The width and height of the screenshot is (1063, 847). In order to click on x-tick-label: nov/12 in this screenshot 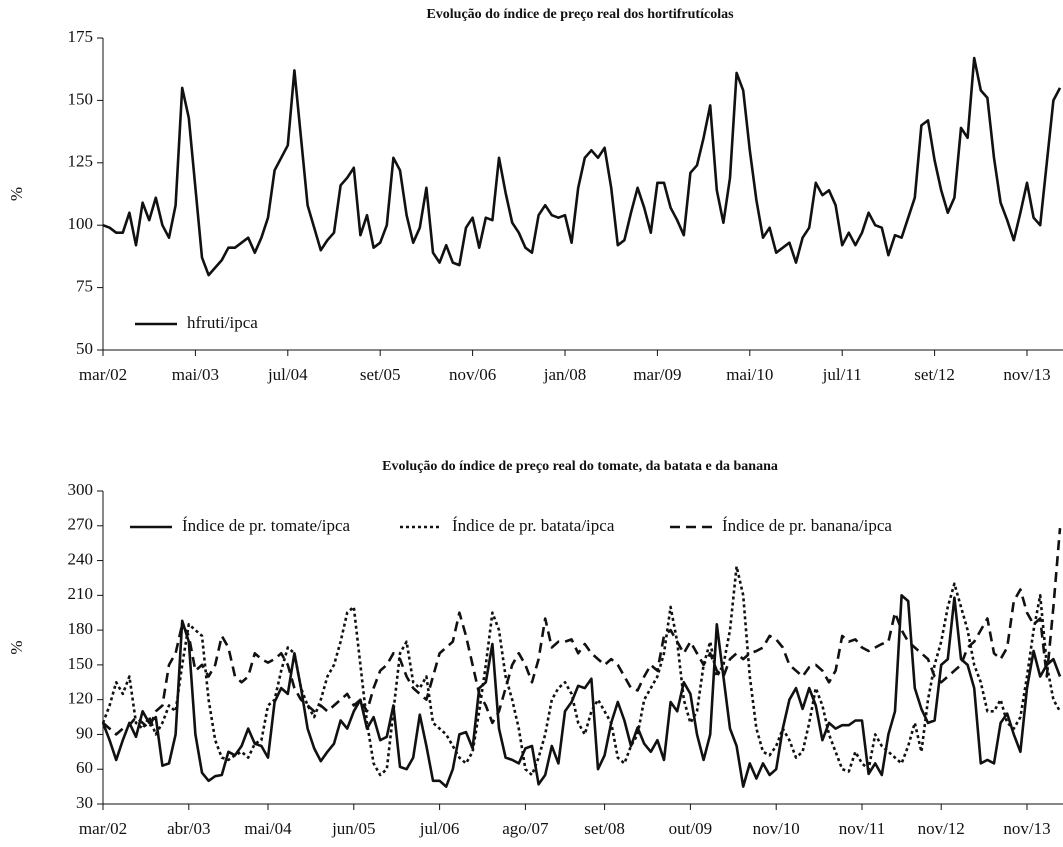, I will do `click(941, 828)`.